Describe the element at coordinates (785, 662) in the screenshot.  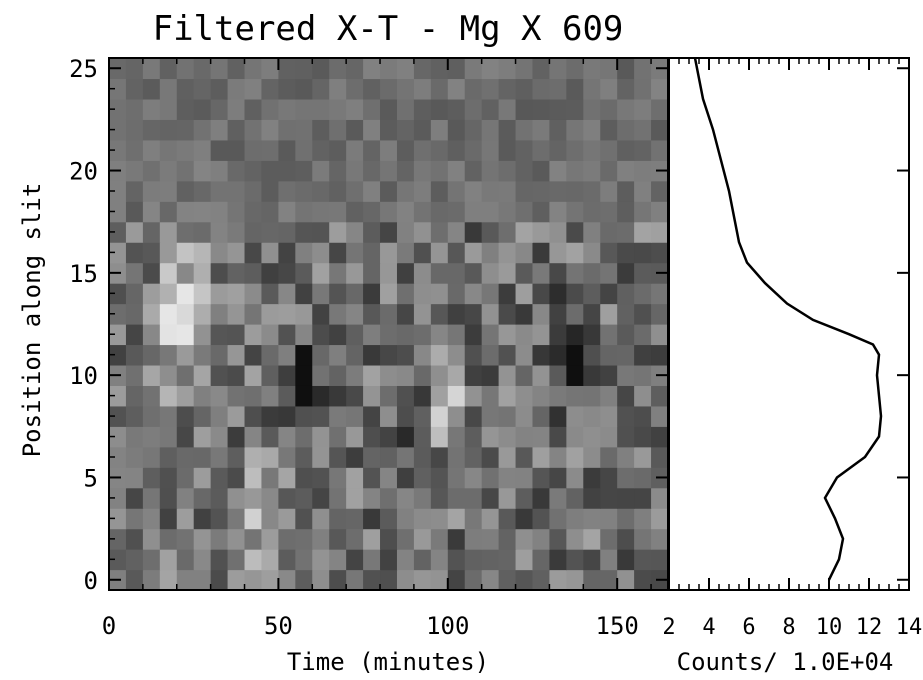
I see `profile-x-axis-label: Counts/ 1.0E+04` at that location.